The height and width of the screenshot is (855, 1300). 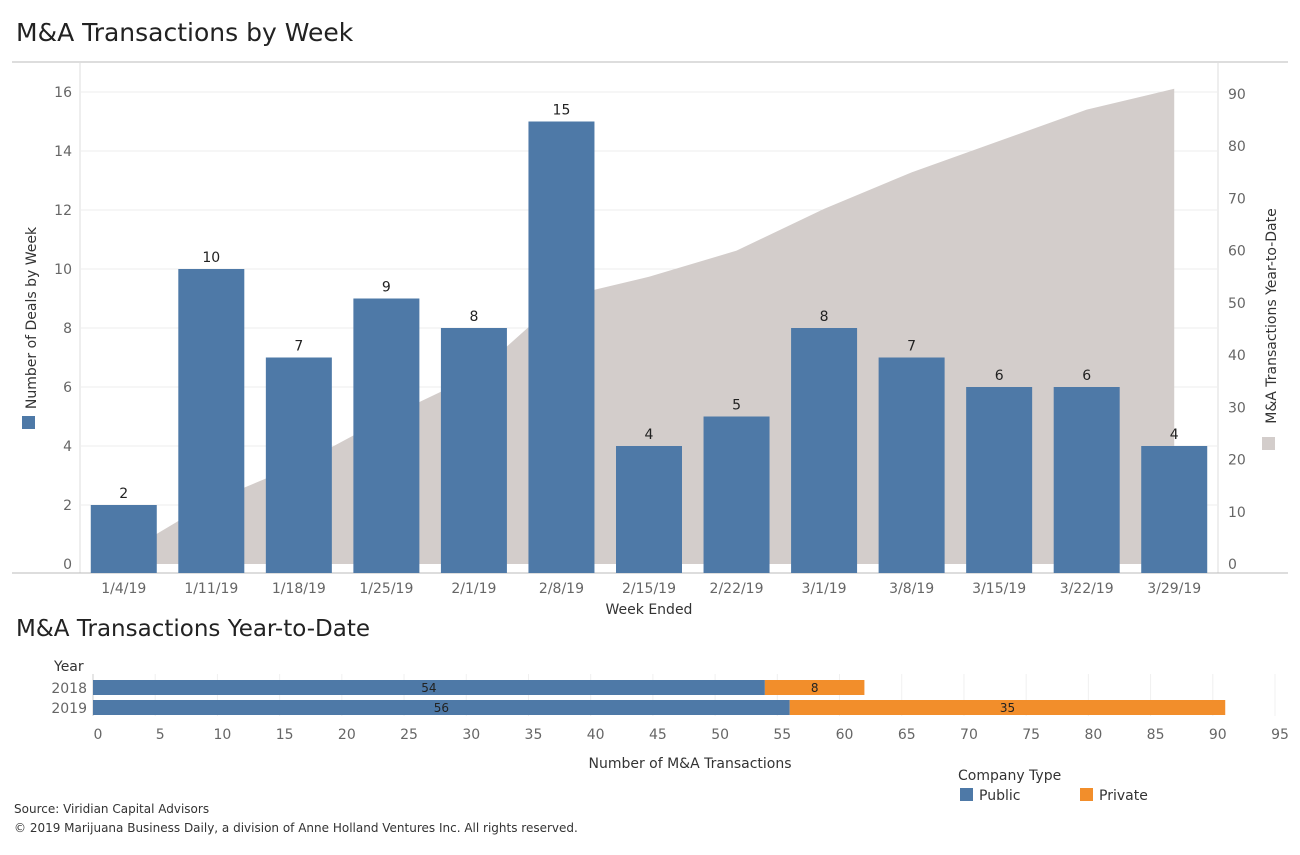 I want to click on bar-value-label: 9, so click(x=386, y=288).